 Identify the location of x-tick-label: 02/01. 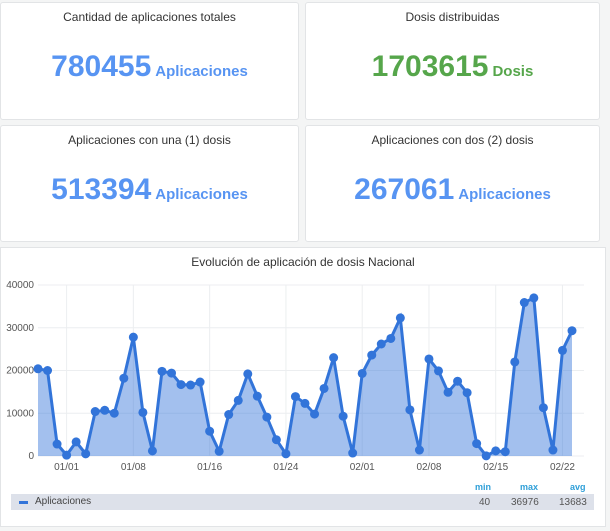
(362, 467).